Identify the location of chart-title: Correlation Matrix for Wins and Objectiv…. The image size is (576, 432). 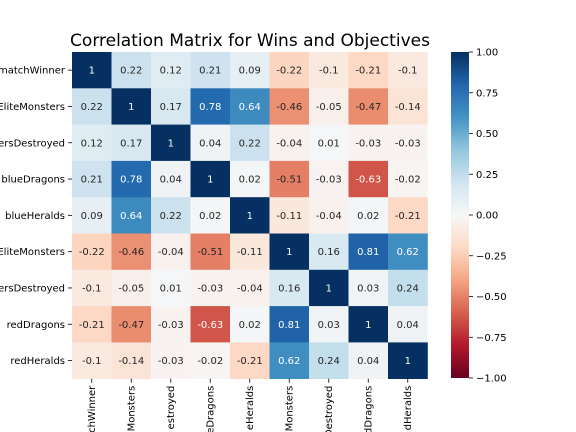
(250, 41).